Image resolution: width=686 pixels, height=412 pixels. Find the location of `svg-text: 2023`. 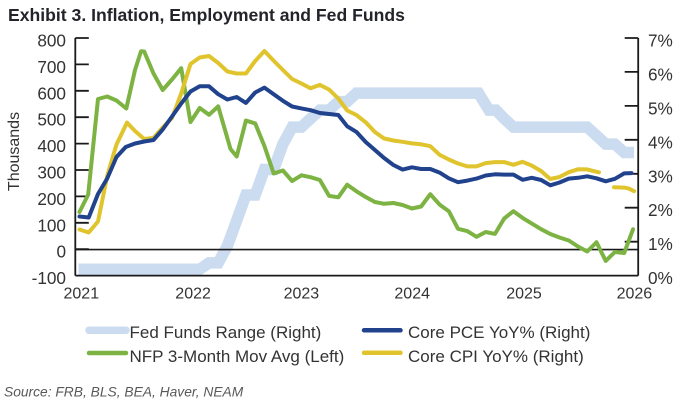

svg-text: 2023 is located at coordinates (302, 293).